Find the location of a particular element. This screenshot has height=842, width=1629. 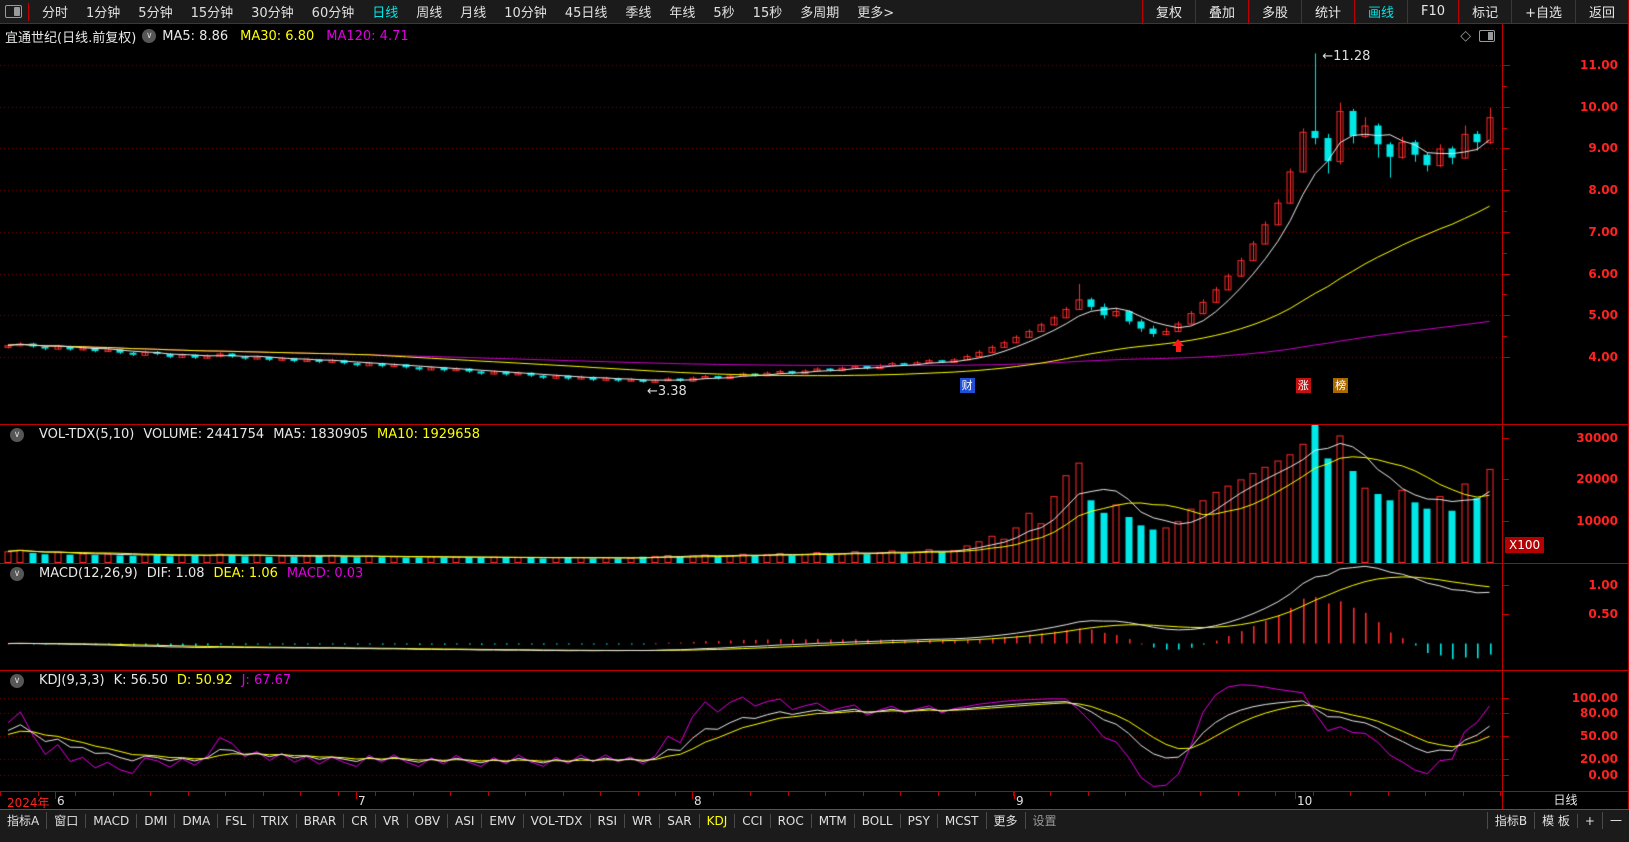

indicator-tab-设置: 设置 is located at coordinates (1044, 820).